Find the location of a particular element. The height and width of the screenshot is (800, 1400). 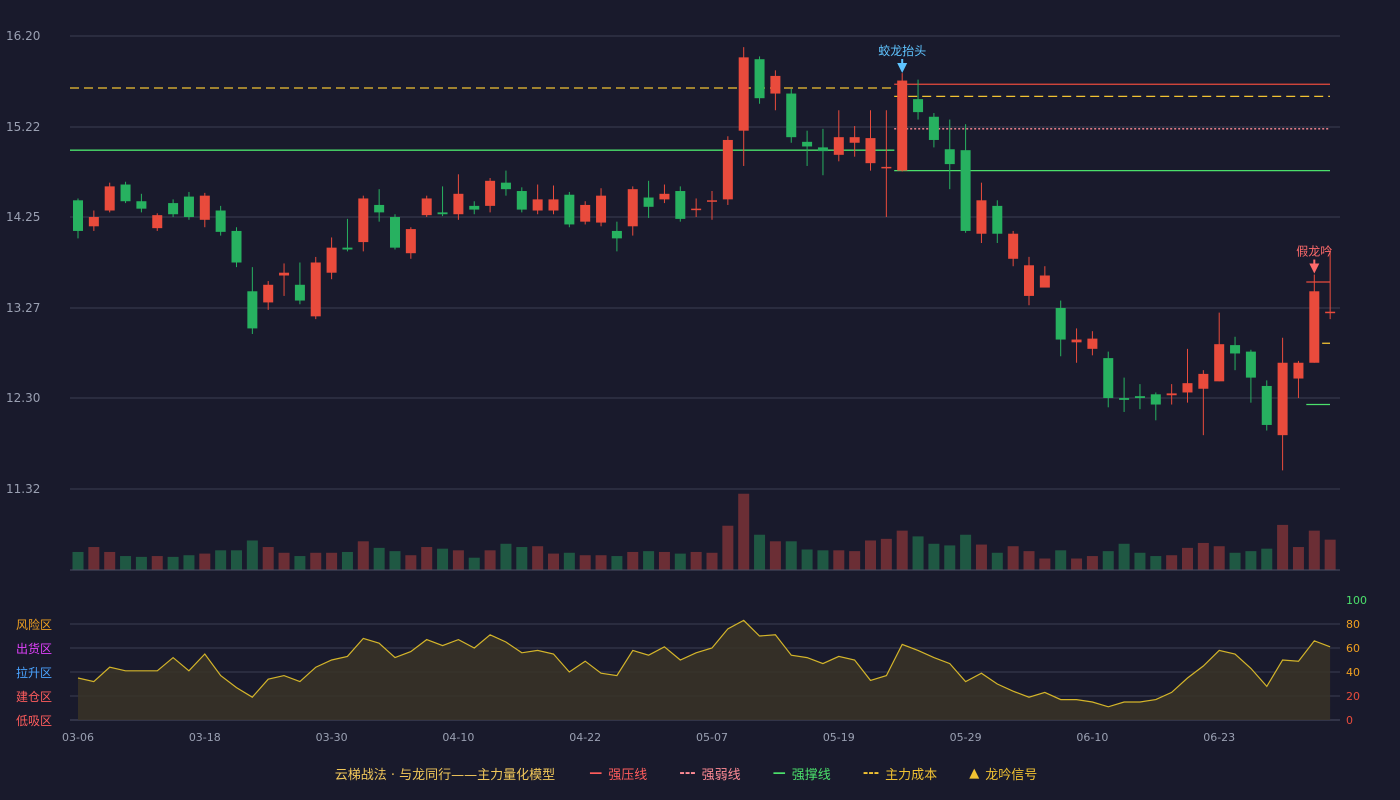

legend-item-strong-resistance: — 强压线 is located at coordinates (618, 773).